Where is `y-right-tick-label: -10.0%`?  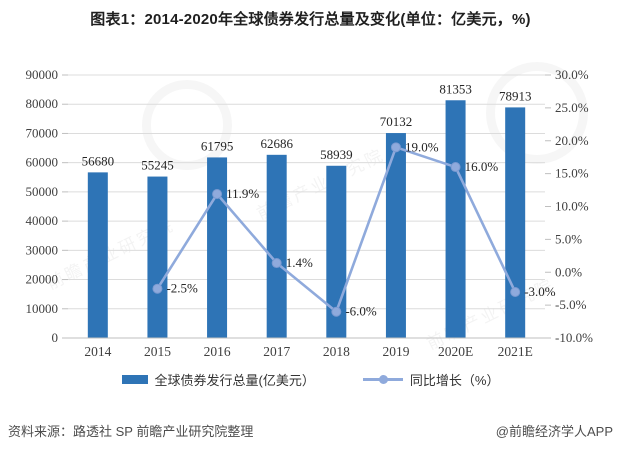 y-right-tick-label: -10.0% is located at coordinates (574, 337).